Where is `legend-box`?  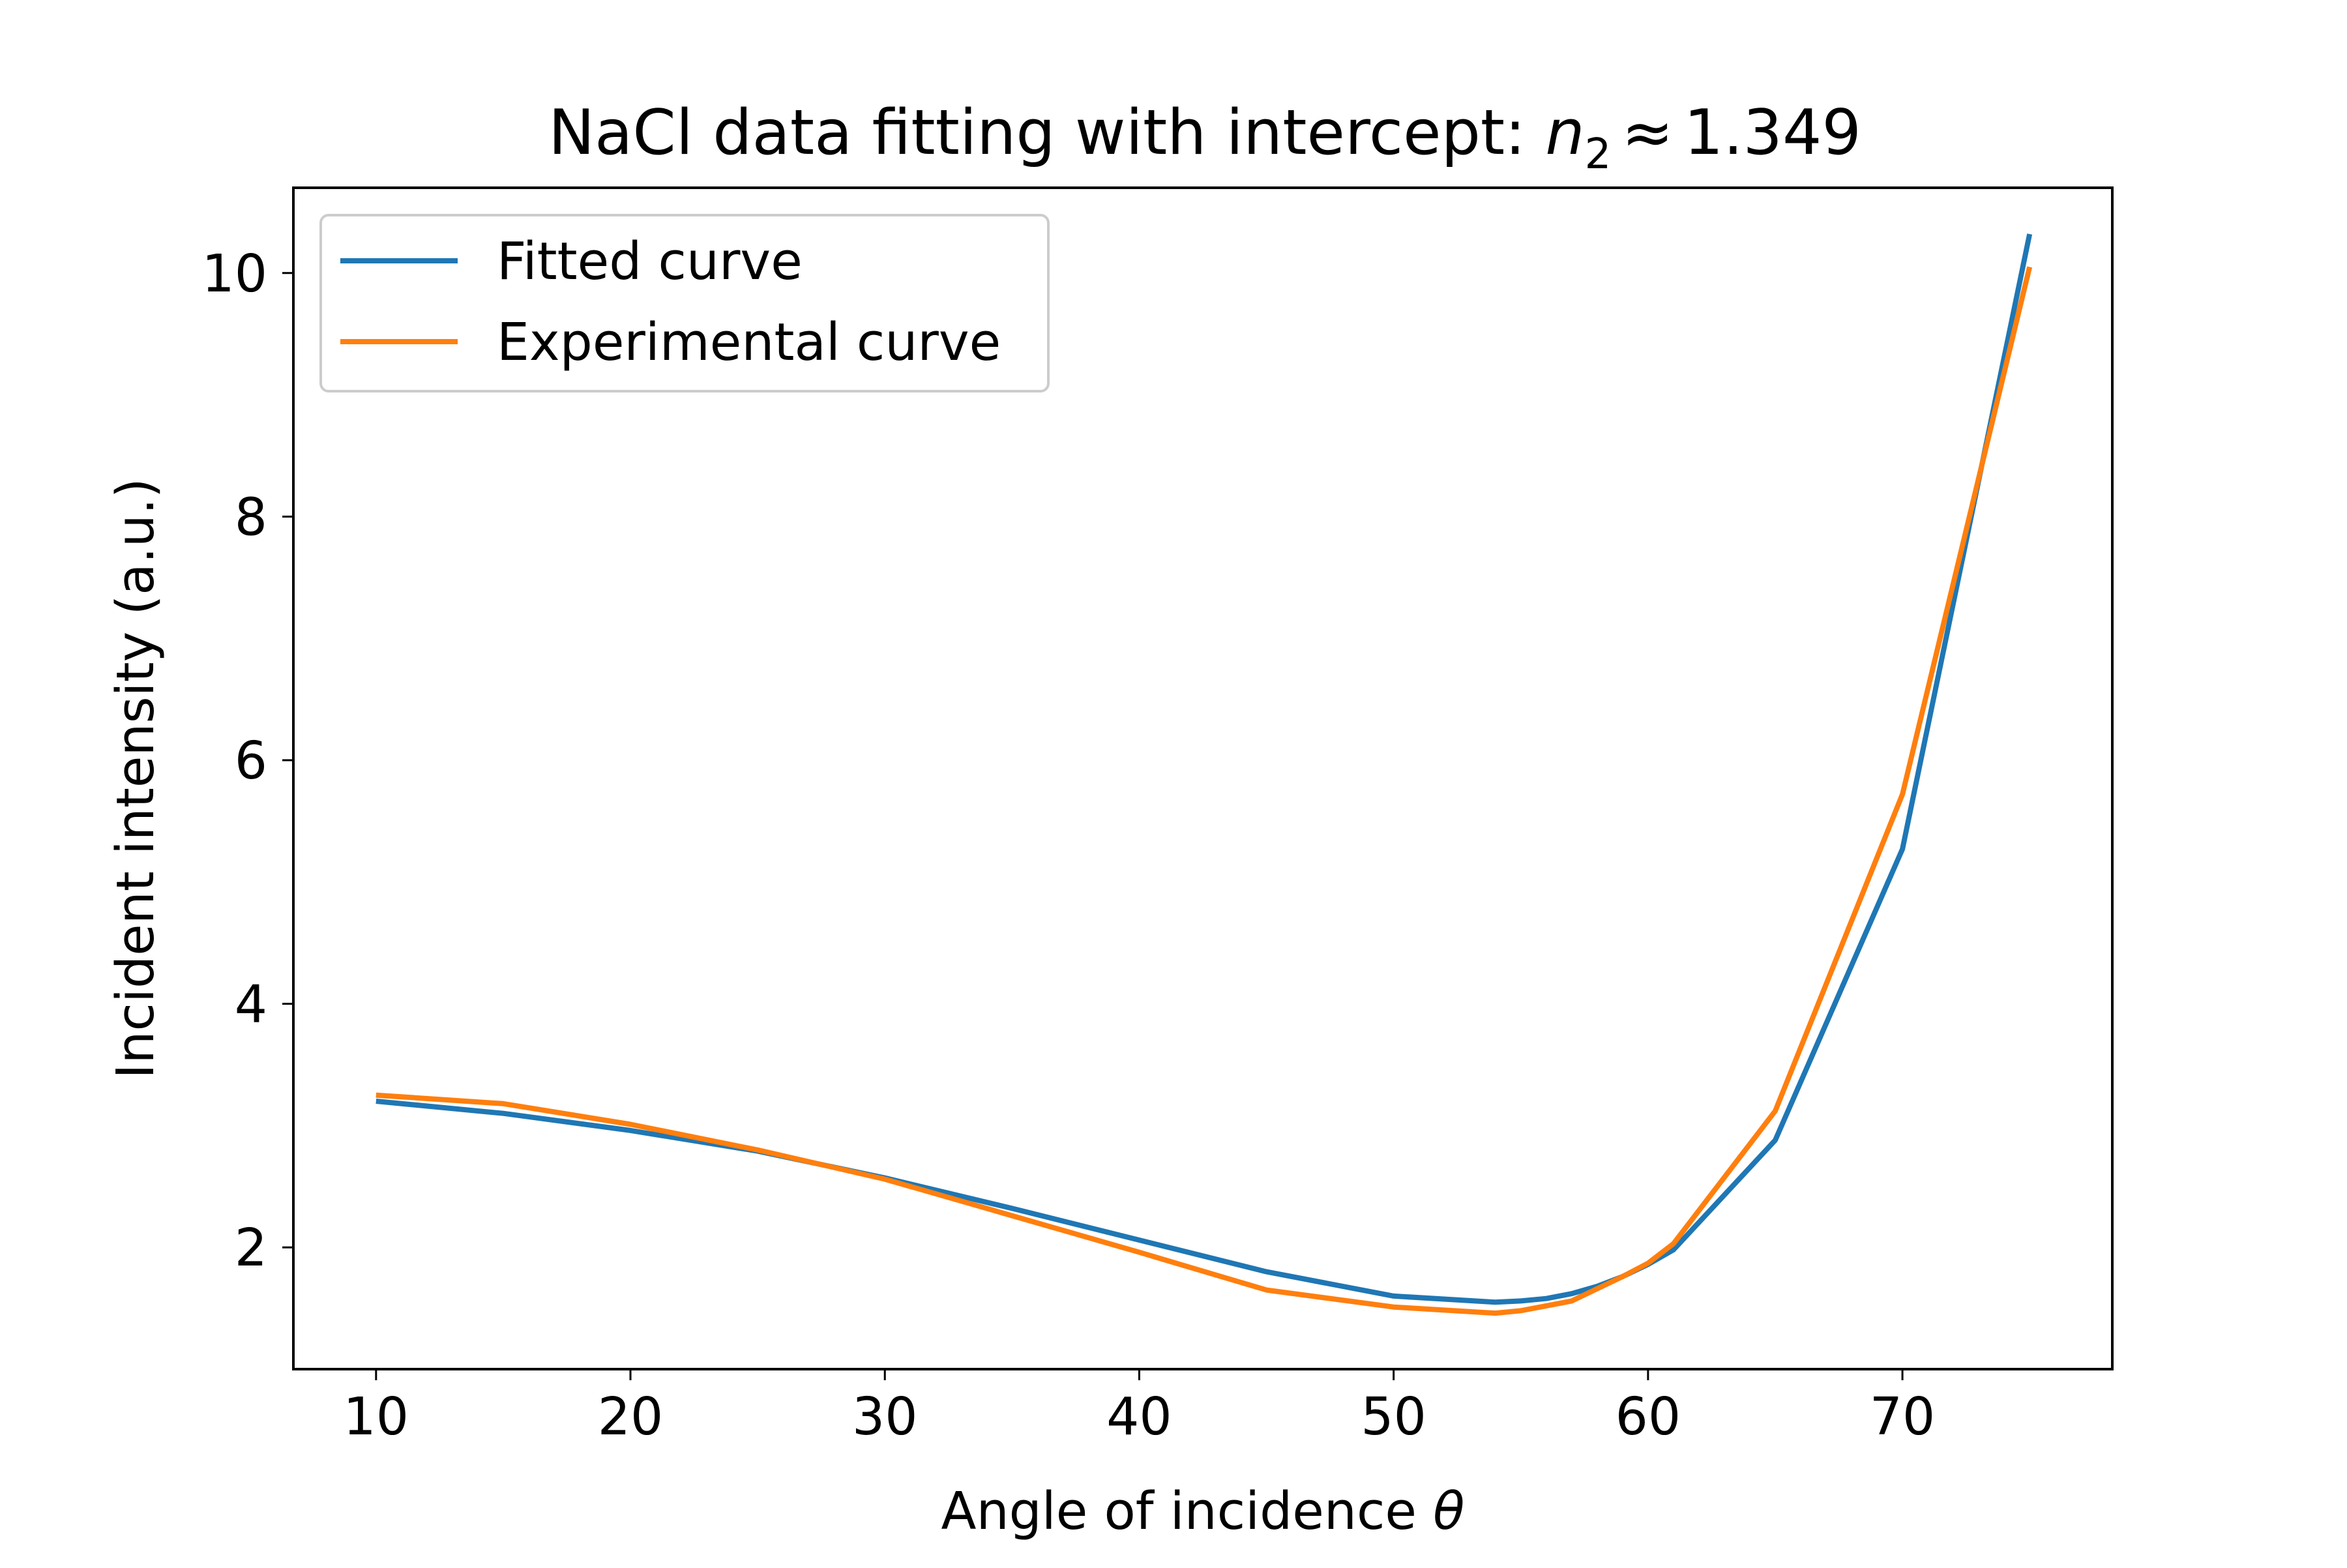 legend-box is located at coordinates (684, 303).